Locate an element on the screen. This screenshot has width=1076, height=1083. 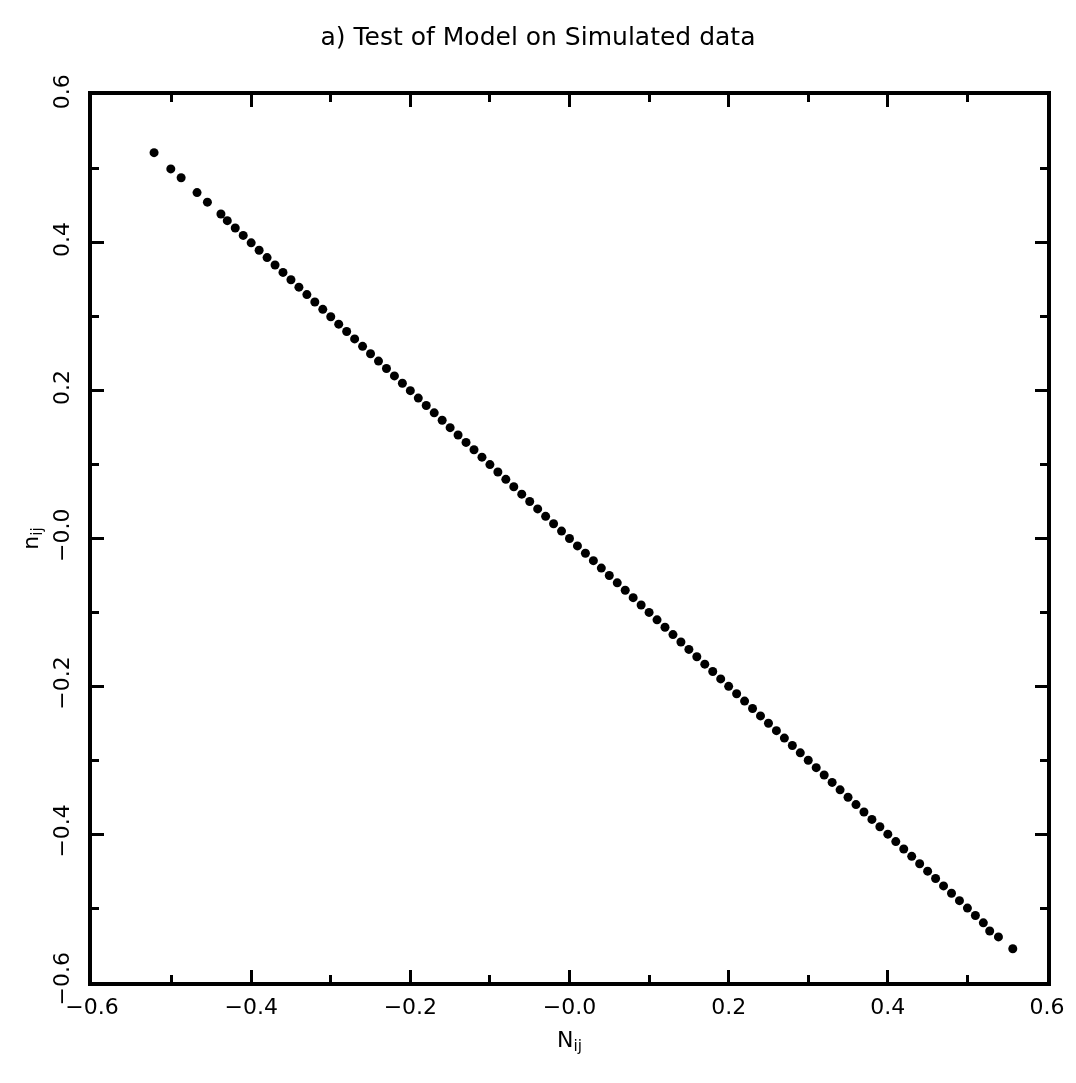
x-tick-label: −0.2 is located at coordinates (410, 1007).